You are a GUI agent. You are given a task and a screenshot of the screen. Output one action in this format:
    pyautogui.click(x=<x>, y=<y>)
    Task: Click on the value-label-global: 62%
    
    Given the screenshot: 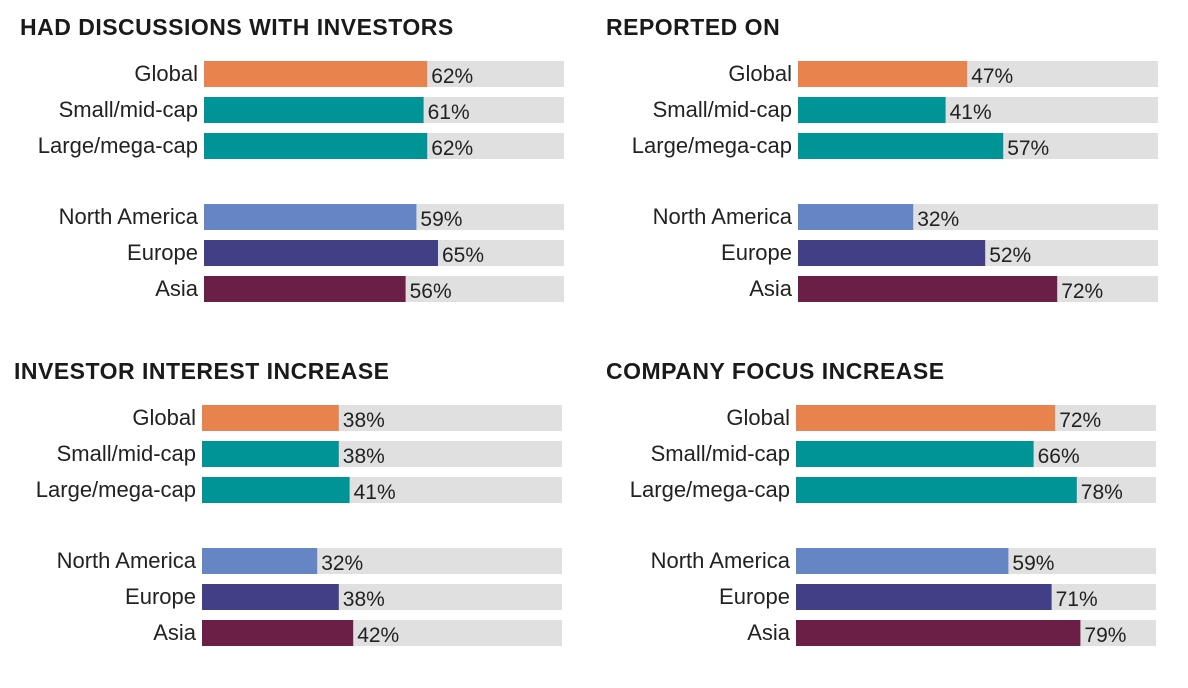 What is the action you would take?
    pyautogui.click(x=452, y=76)
    